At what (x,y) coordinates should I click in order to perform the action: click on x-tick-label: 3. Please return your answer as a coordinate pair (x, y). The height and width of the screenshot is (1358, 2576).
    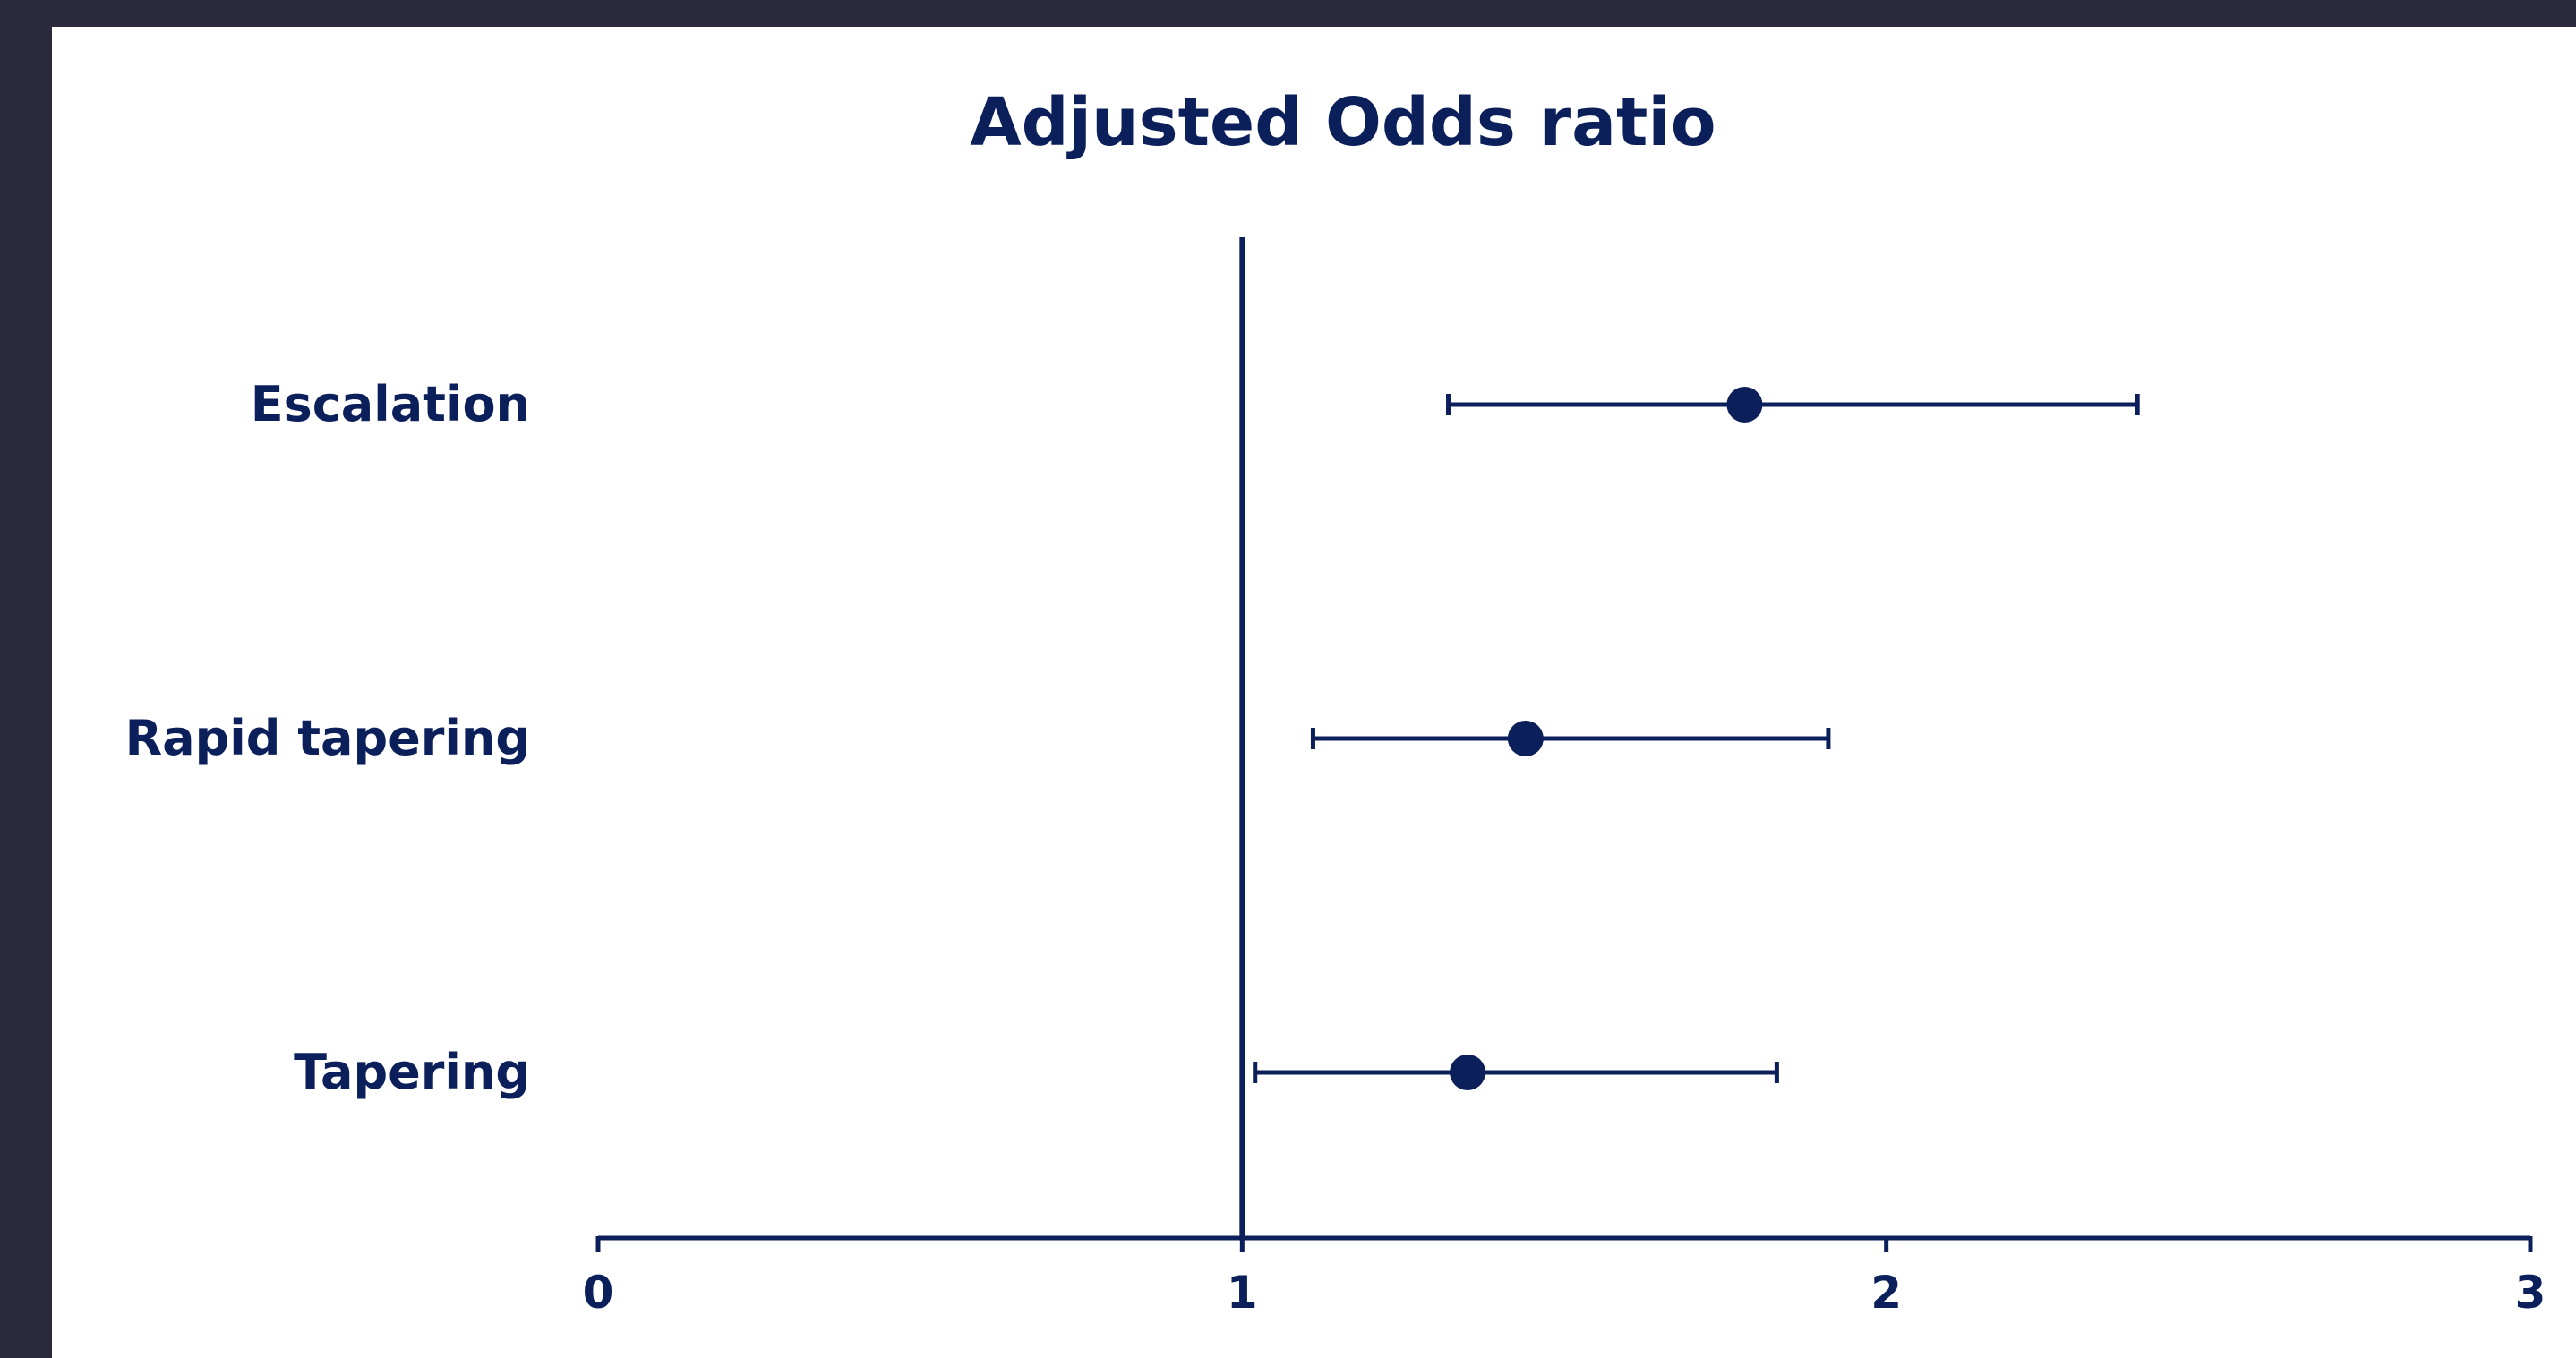
    Looking at the image, I should click on (2530, 1293).